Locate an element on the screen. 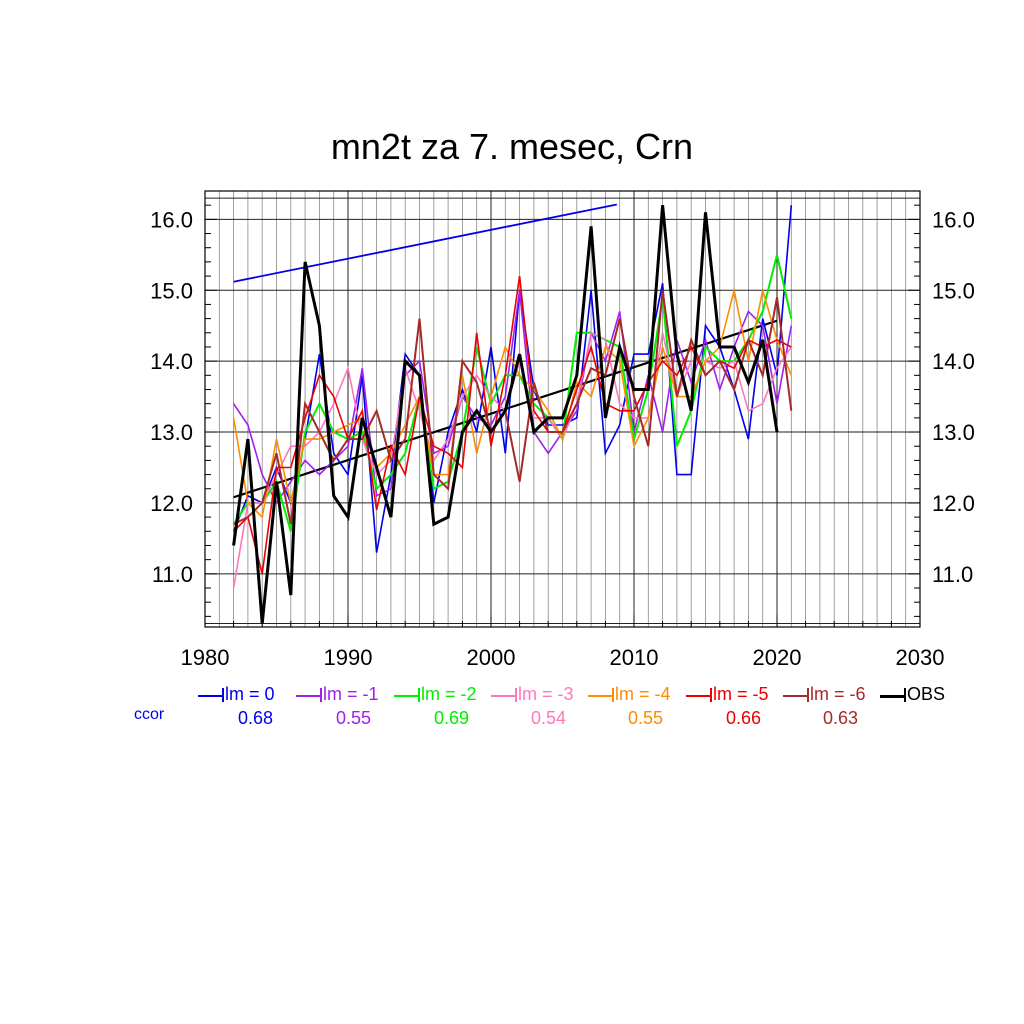  x-tick-label: 1990 is located at coordinates (348, 657).